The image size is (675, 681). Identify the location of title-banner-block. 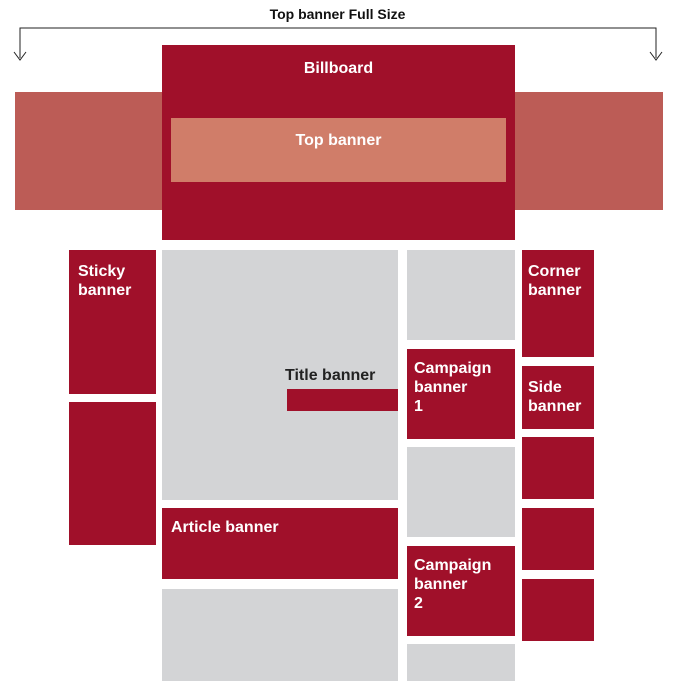
(342, 400).